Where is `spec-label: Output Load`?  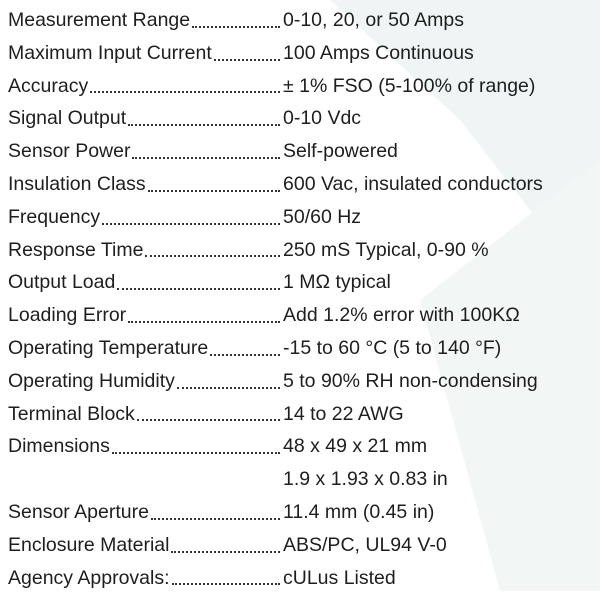 spec-label: Output Load is located at coordinates (62, 282).